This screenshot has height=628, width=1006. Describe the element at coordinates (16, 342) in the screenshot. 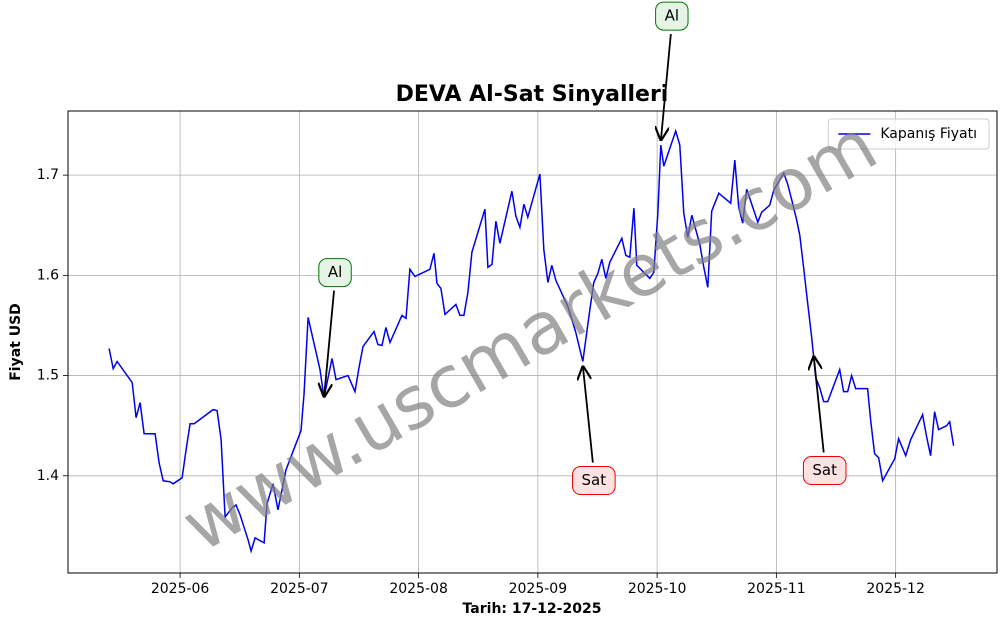

I see `y-axis-label: Fiyat USD` at that location.